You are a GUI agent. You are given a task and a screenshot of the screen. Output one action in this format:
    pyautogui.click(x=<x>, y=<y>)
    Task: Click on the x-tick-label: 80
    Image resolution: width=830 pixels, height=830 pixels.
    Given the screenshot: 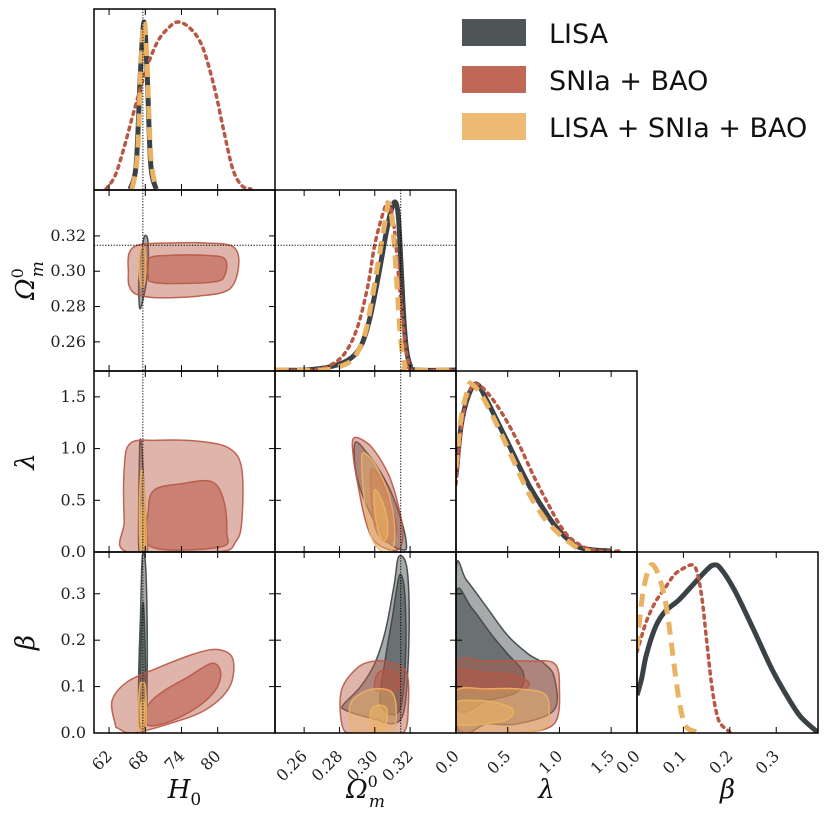 What is the action you would take?
    pyautogui.click(x=211, y=760)
    